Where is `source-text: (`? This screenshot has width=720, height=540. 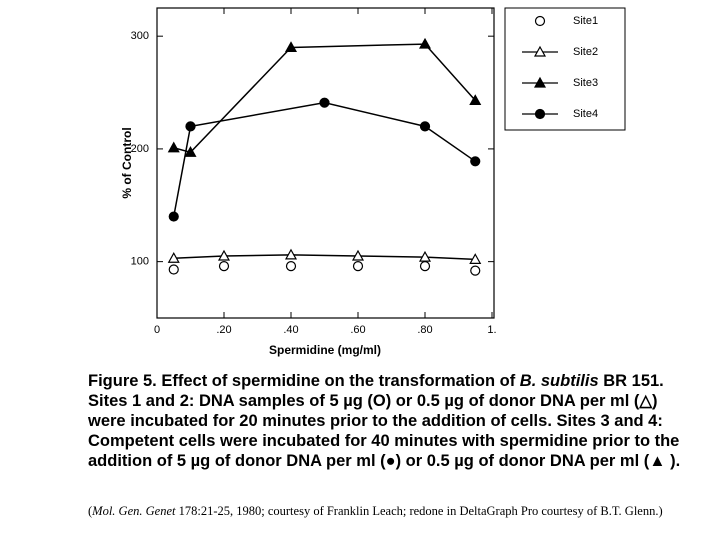
source-text: ( is located at coordinates (90, 511).